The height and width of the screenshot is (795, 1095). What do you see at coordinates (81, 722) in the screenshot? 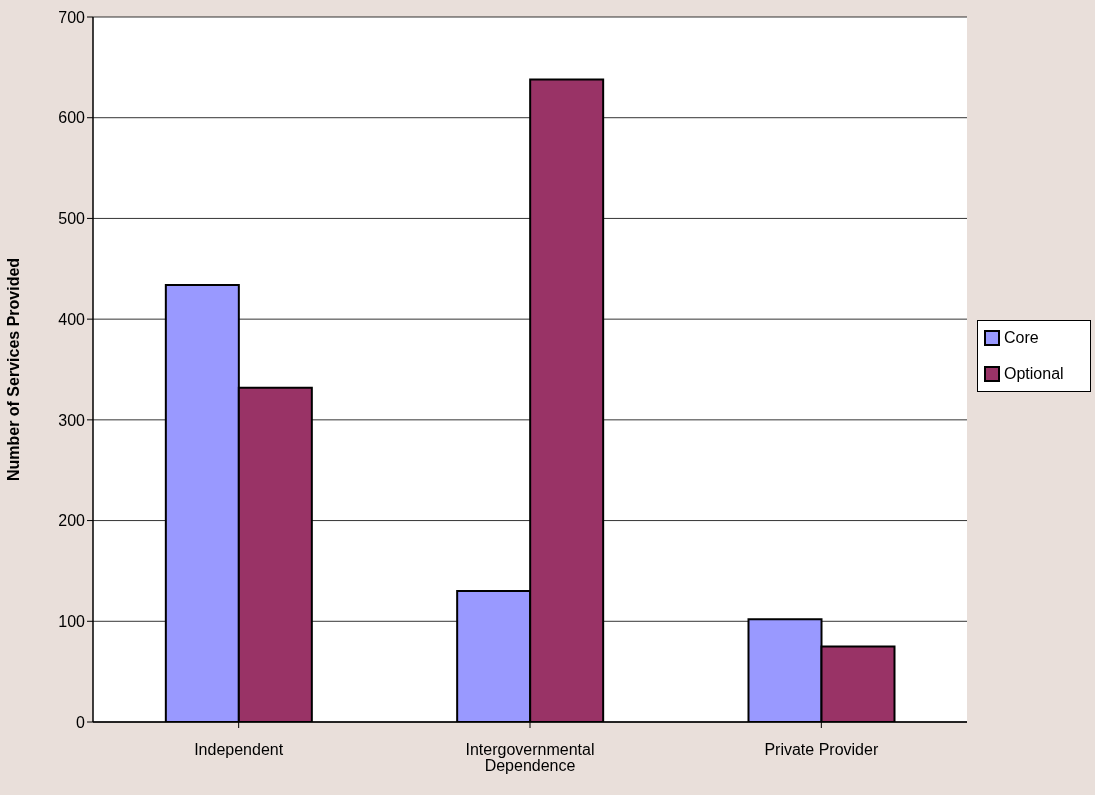
I see `y-tick-label: 0` at bounding box center [81, 722].